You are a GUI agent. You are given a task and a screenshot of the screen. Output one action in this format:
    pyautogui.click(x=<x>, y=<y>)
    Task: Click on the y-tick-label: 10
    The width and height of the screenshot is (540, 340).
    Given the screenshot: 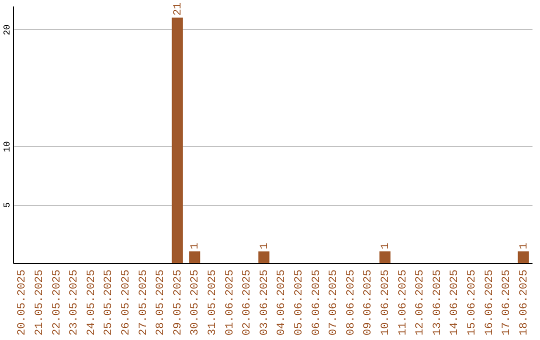 What is the action you would take?
    pyautogui.click(x=7, y=146)
    